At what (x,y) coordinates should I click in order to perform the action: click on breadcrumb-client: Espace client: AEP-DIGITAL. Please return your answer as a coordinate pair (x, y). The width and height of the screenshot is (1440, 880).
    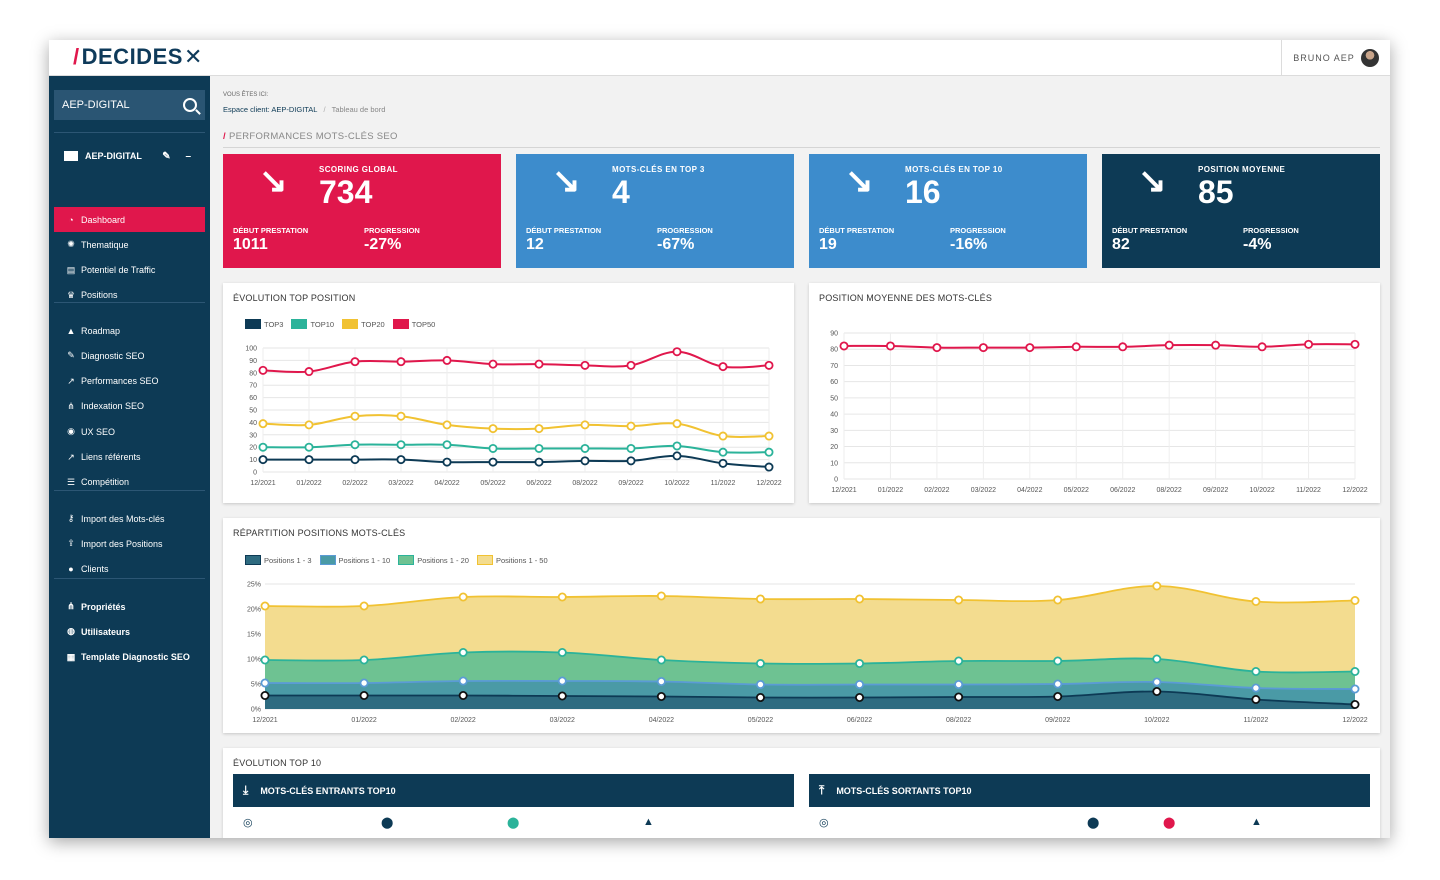
    Looking at the image, I should click on (270, 109).